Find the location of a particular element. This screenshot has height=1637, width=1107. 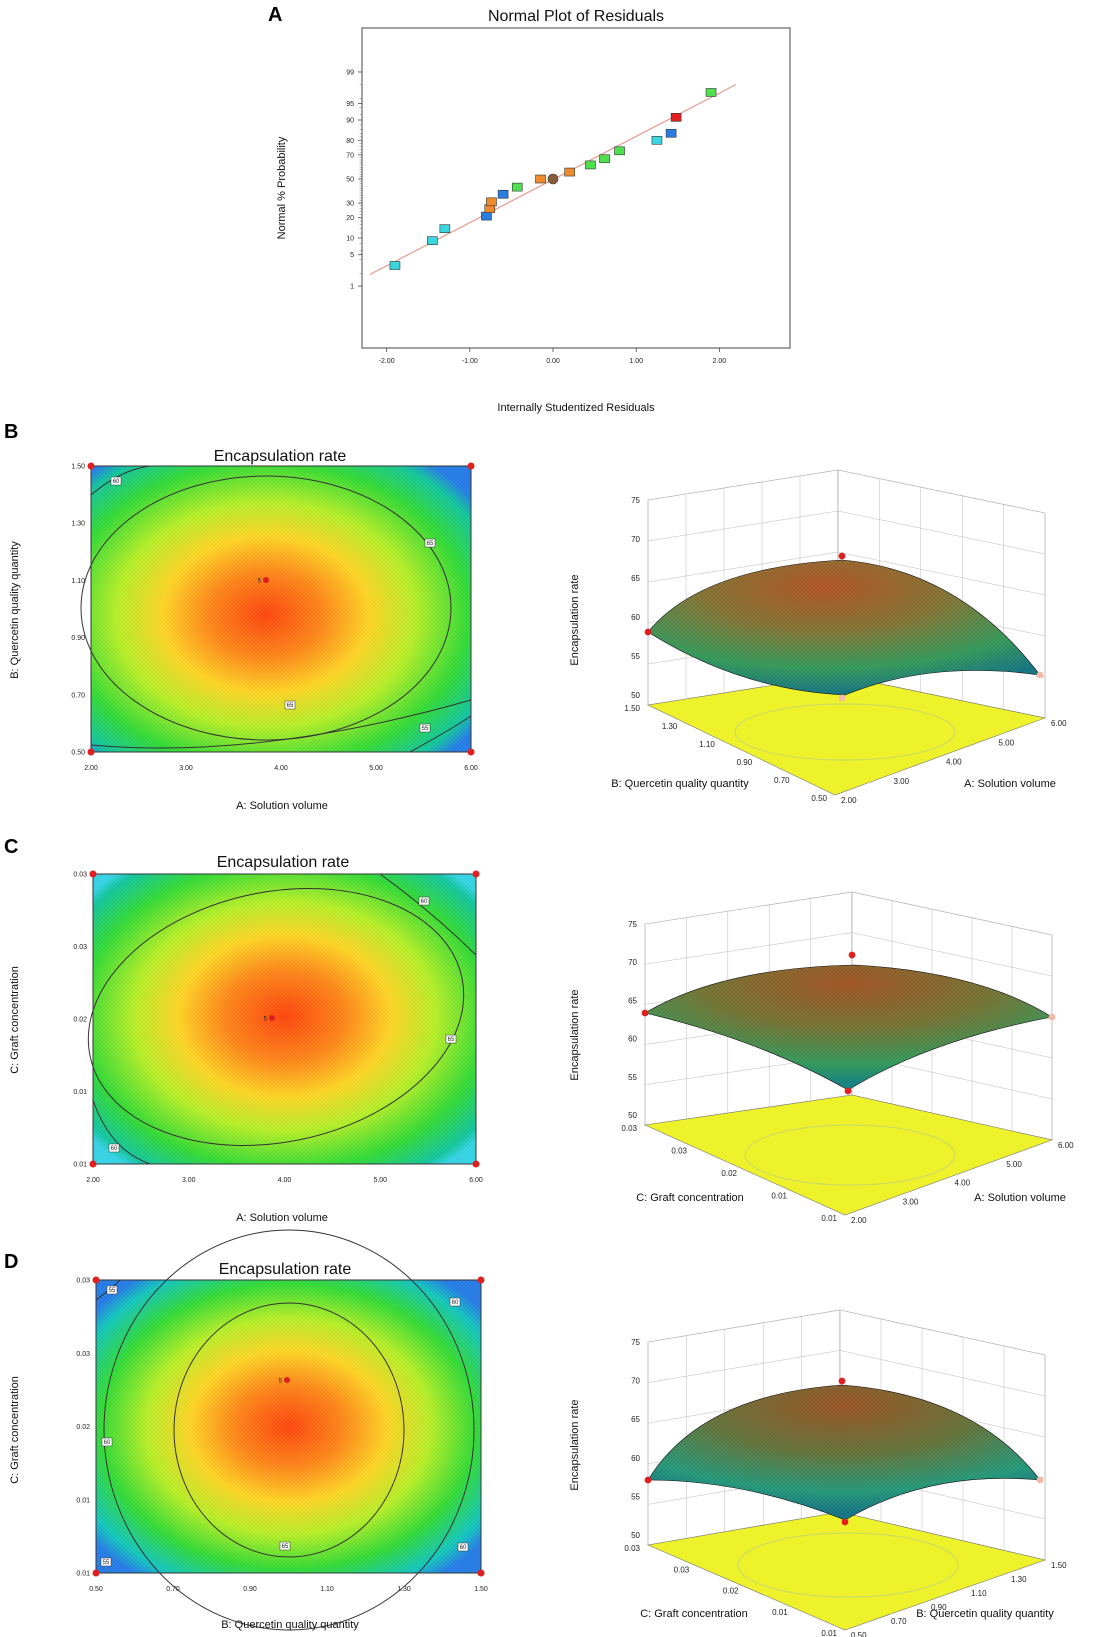

panel-letter-d: D is located at coordinates (11, 1262).